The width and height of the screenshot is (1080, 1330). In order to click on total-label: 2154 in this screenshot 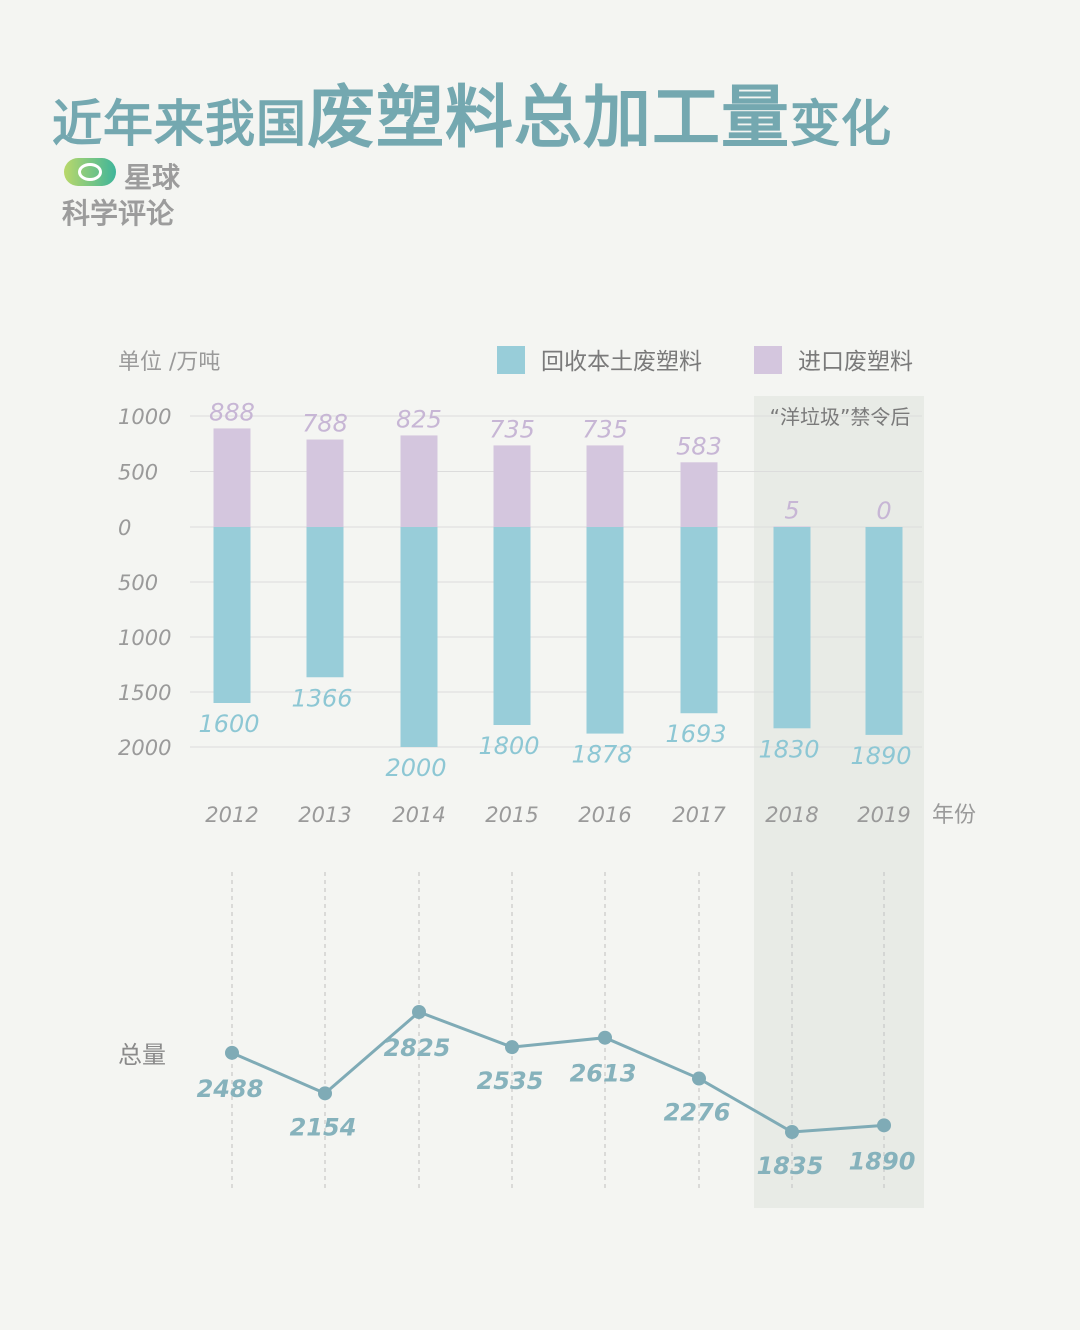, I will do `click(323, 1127)`.